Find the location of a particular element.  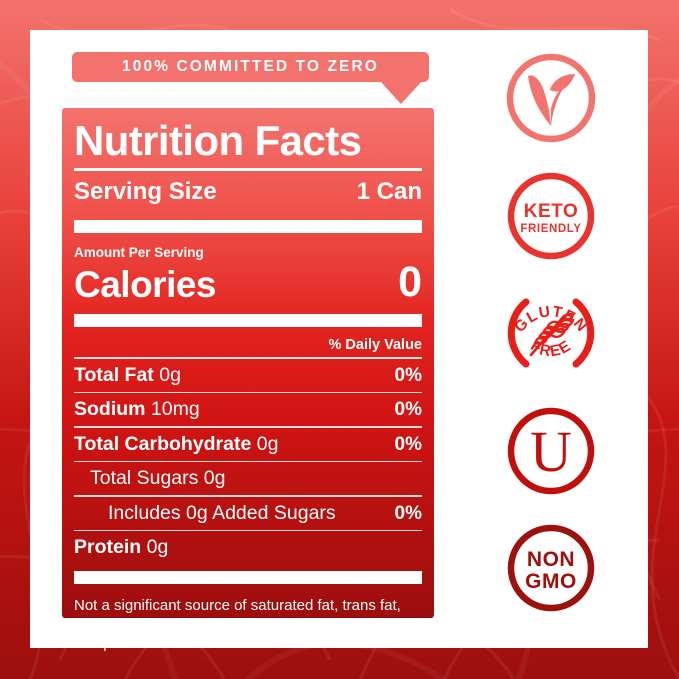

calories-label: Calories is located at coordinates (145, 285).